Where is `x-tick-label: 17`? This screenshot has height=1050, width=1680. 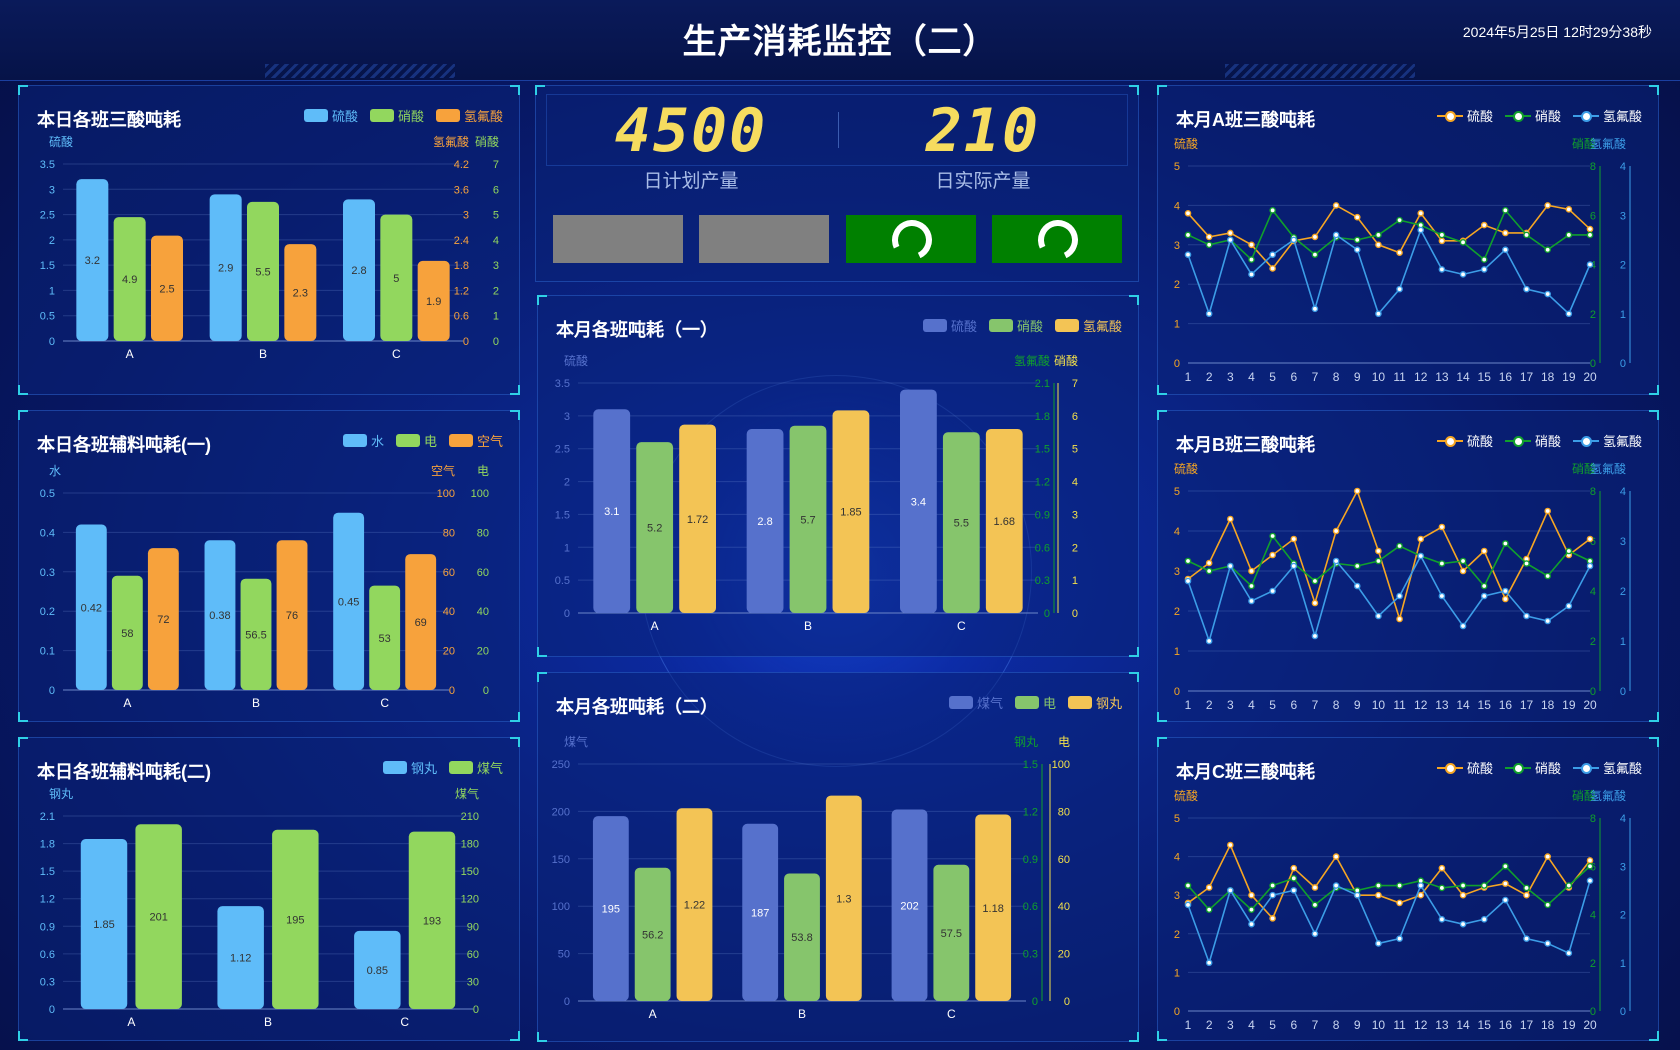
x-tick-label: 17 is located at coordinates (1527, 1025).